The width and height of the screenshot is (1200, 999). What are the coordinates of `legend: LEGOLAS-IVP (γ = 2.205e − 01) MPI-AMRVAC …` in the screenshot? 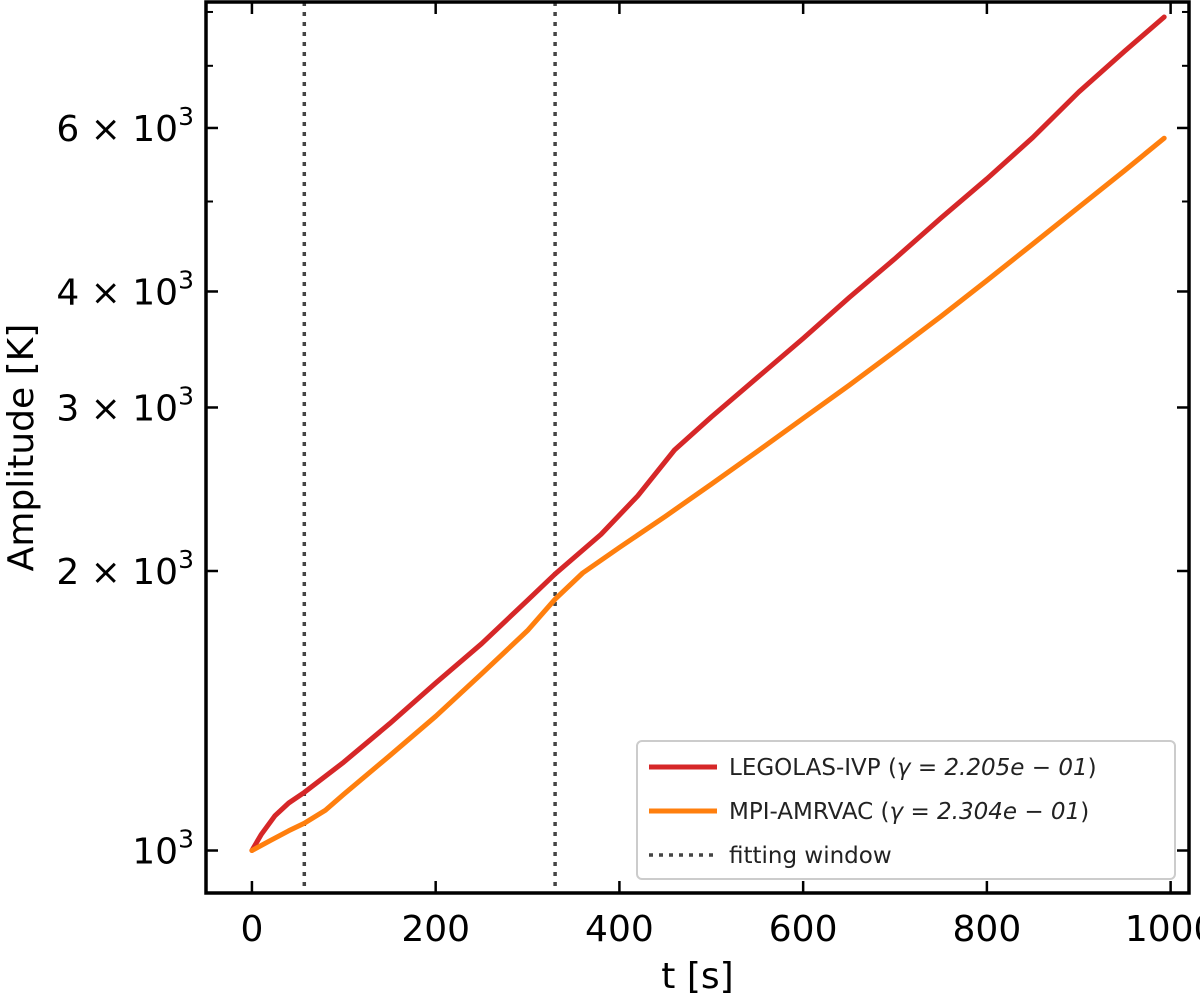 It's located at (906, 810).